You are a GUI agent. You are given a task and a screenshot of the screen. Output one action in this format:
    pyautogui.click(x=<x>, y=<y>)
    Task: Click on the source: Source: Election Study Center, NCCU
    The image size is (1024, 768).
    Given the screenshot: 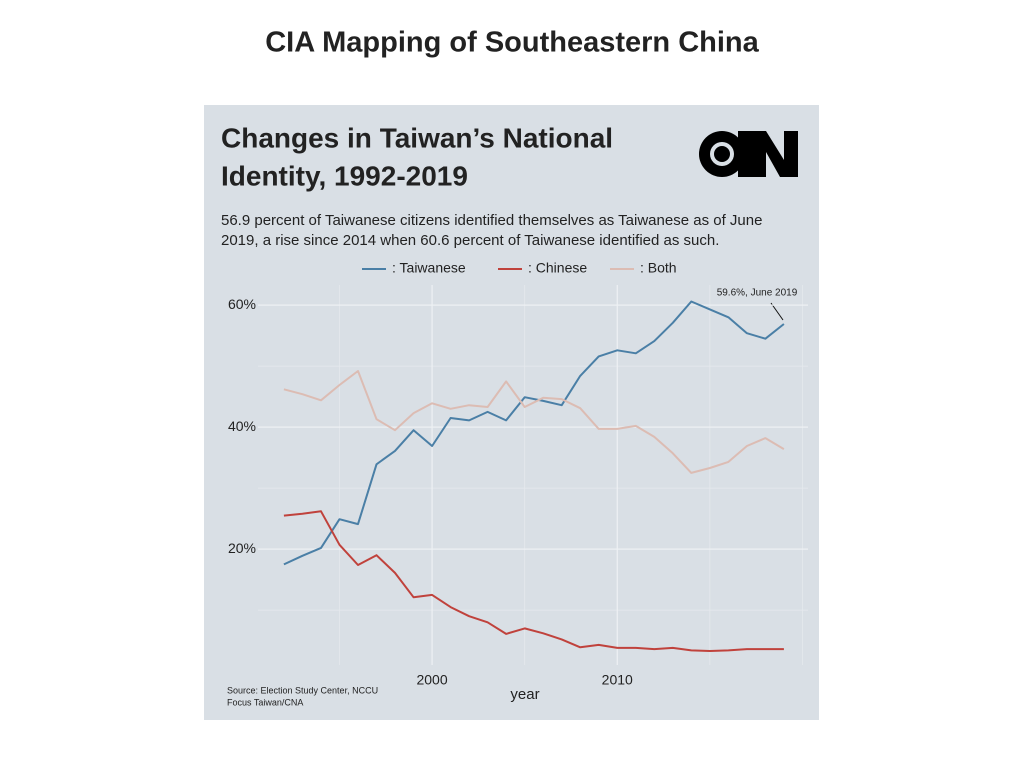 What is the action you would take?
    pyautogui.click(x=302, y=690)
    